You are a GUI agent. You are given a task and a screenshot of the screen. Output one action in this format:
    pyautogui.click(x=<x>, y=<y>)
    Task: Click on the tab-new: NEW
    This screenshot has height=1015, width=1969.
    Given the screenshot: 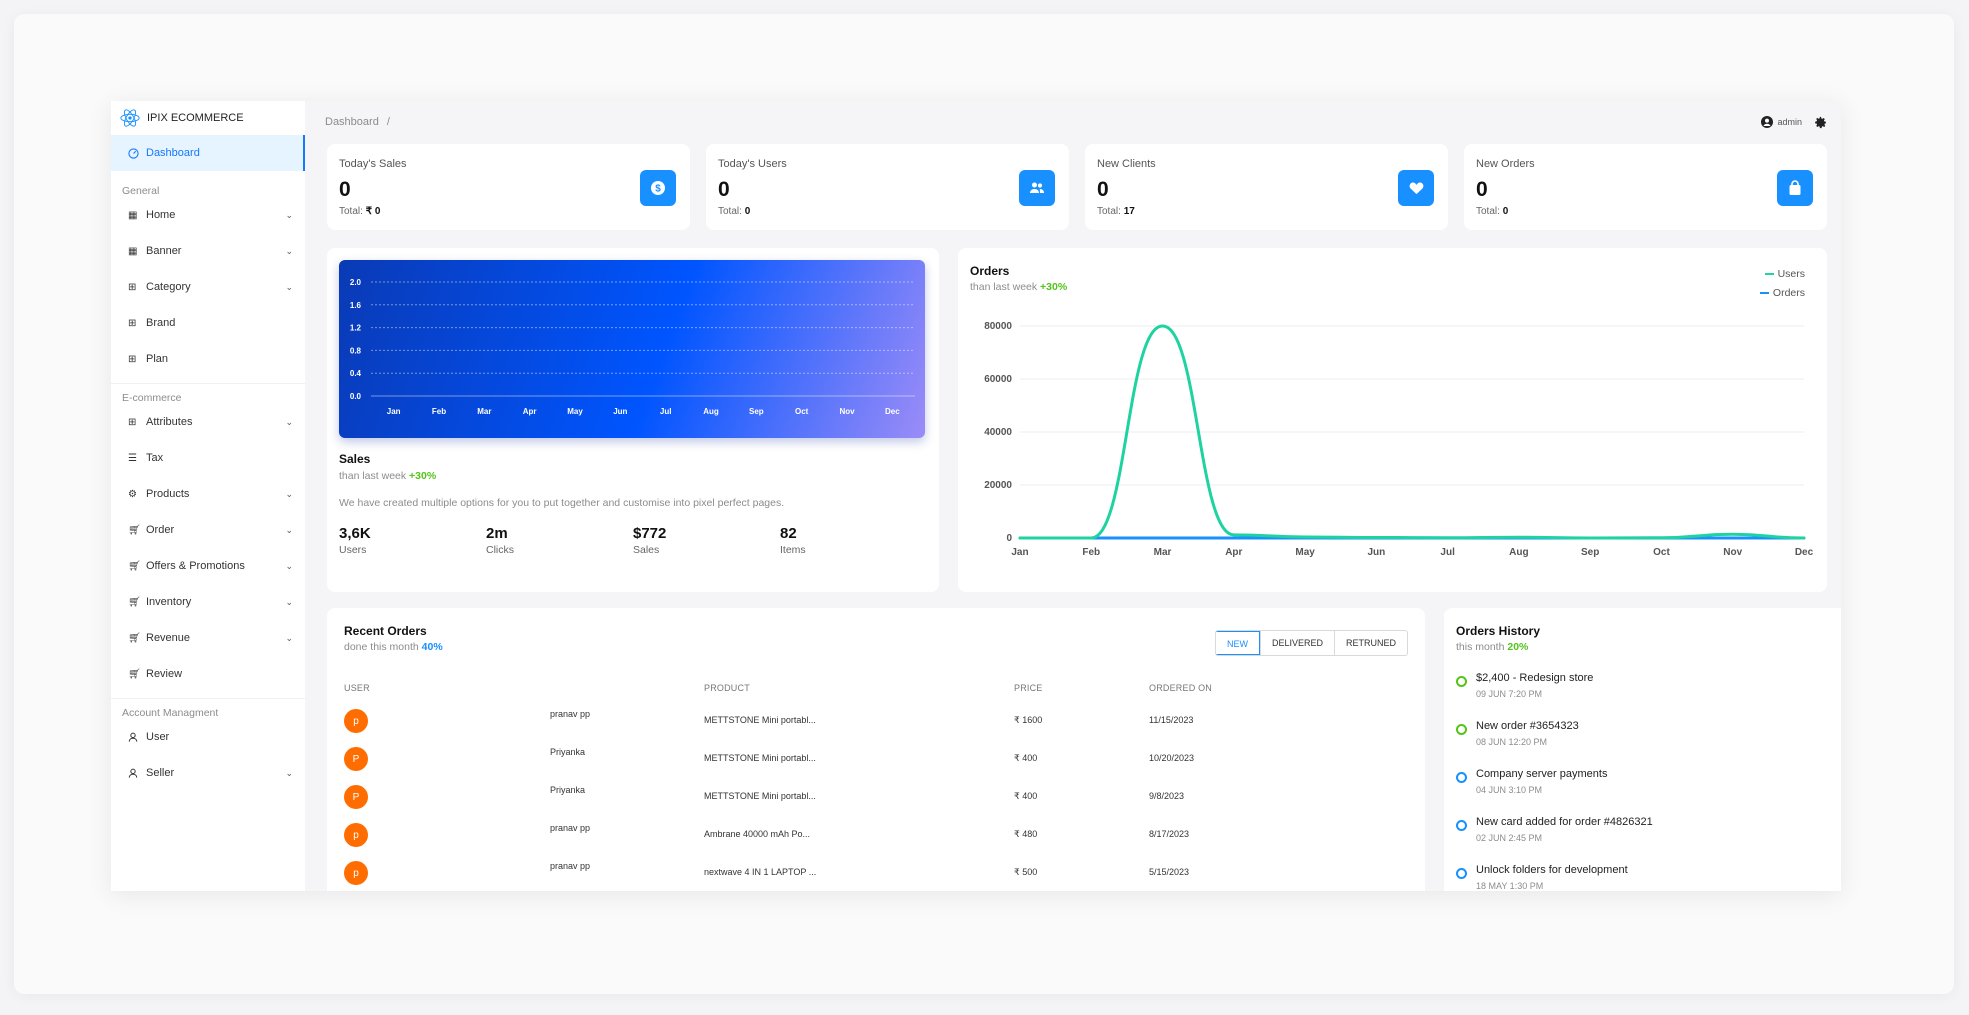 What is the action you would take?
    pyautogui.click(x=1237, y=643)
    